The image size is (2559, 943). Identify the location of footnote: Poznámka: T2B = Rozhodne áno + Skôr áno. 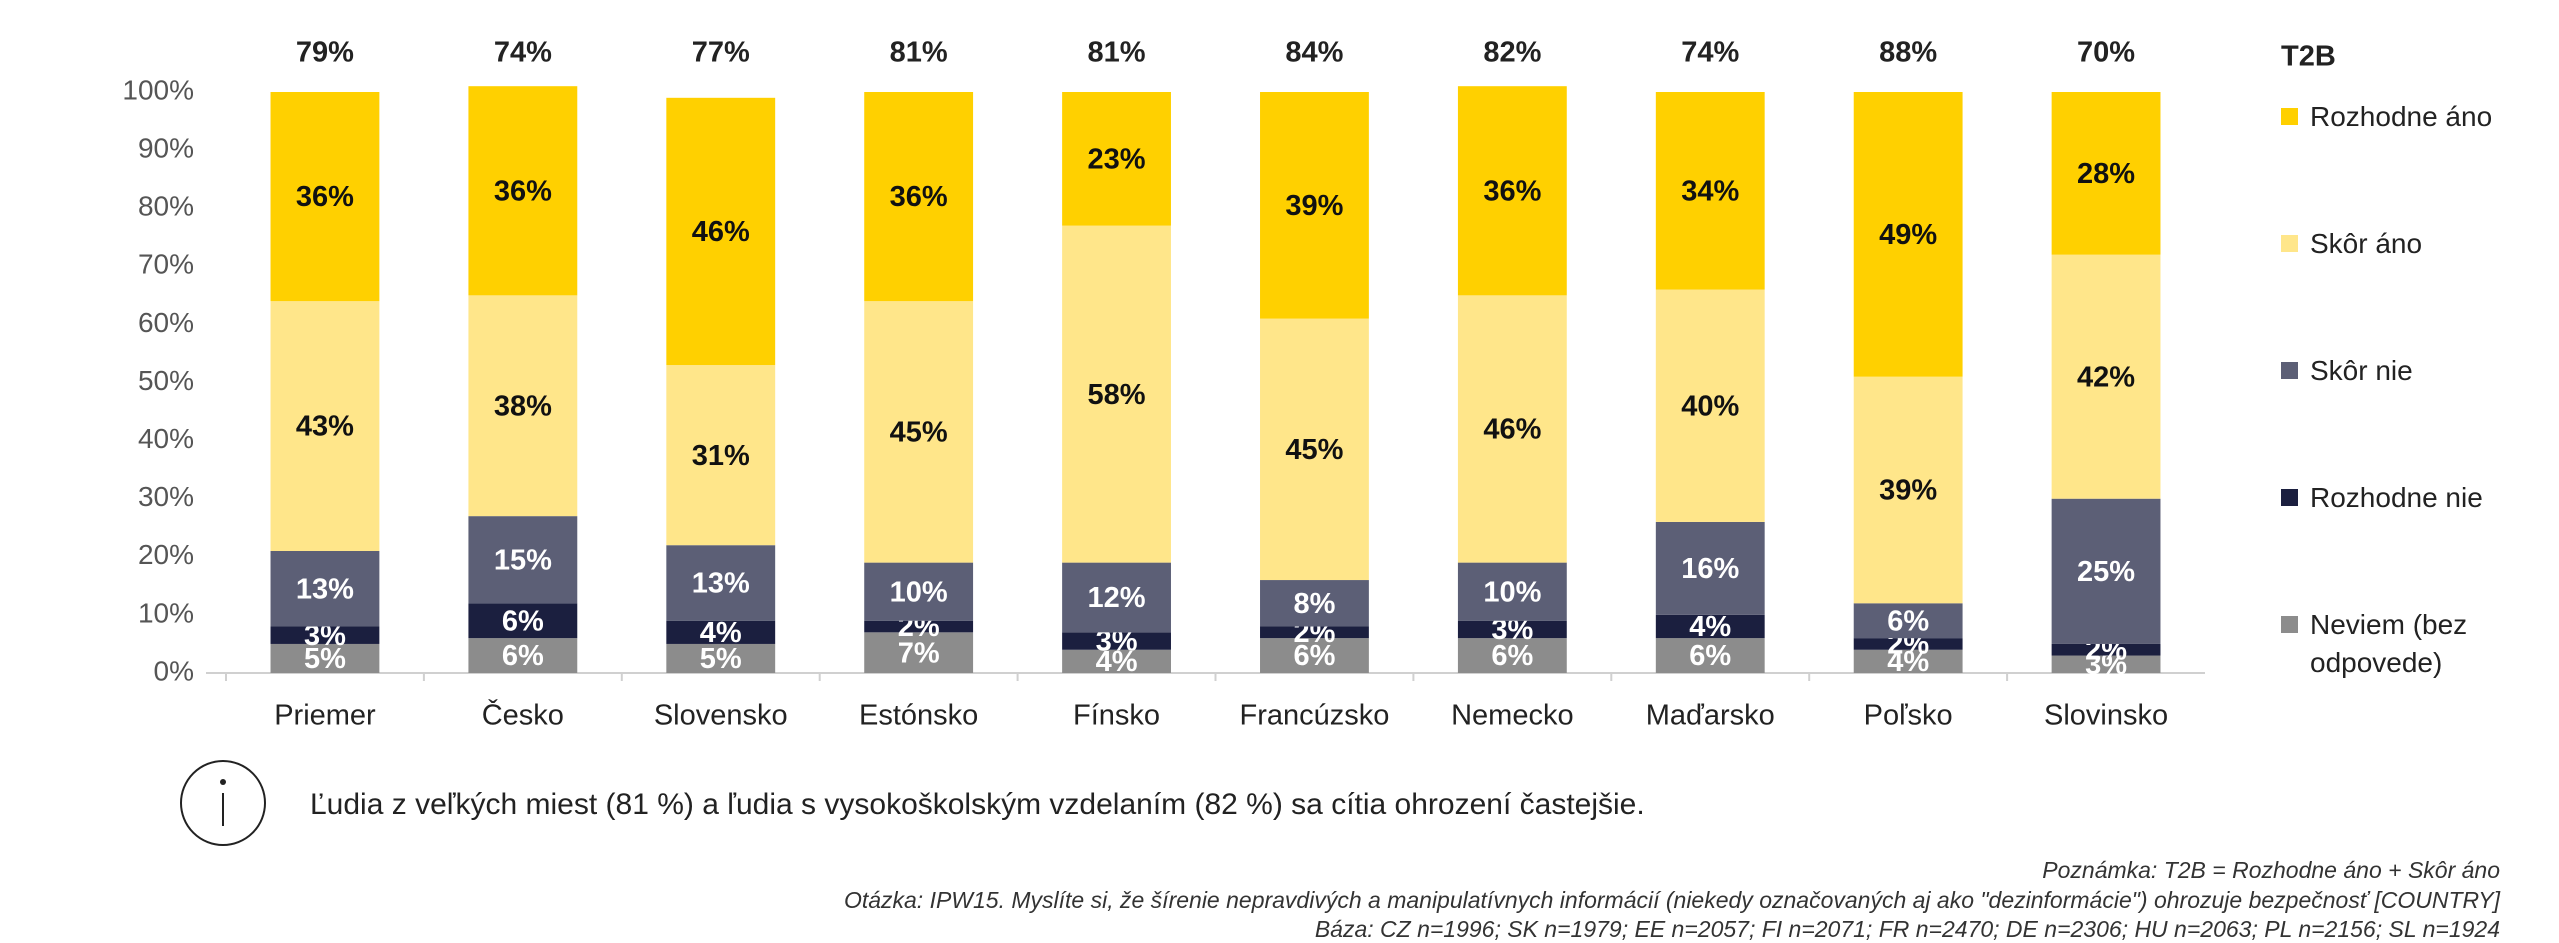
(2271, 870).